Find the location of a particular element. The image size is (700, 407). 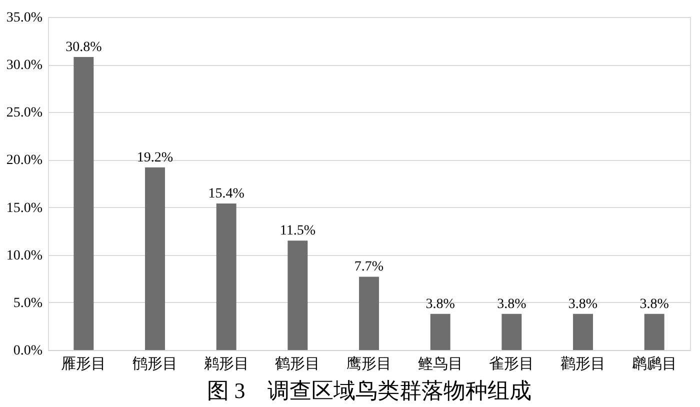

data-label: 11.5% is located at coordinates (298, 231).